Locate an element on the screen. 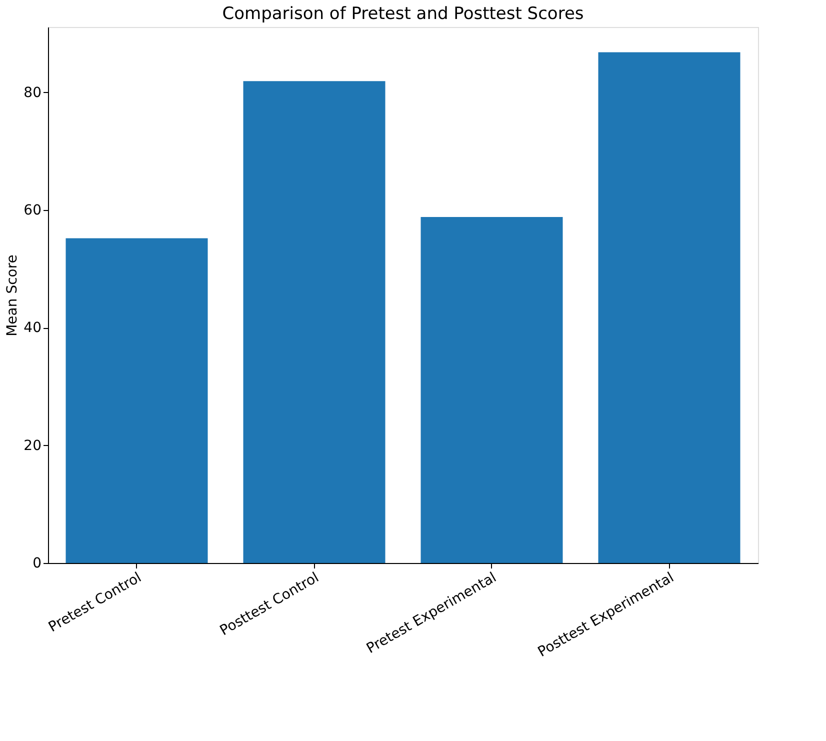 The height and width of the screenshot is (741, 826). y-tick-label: 20 is located at coordinates (33, 446).